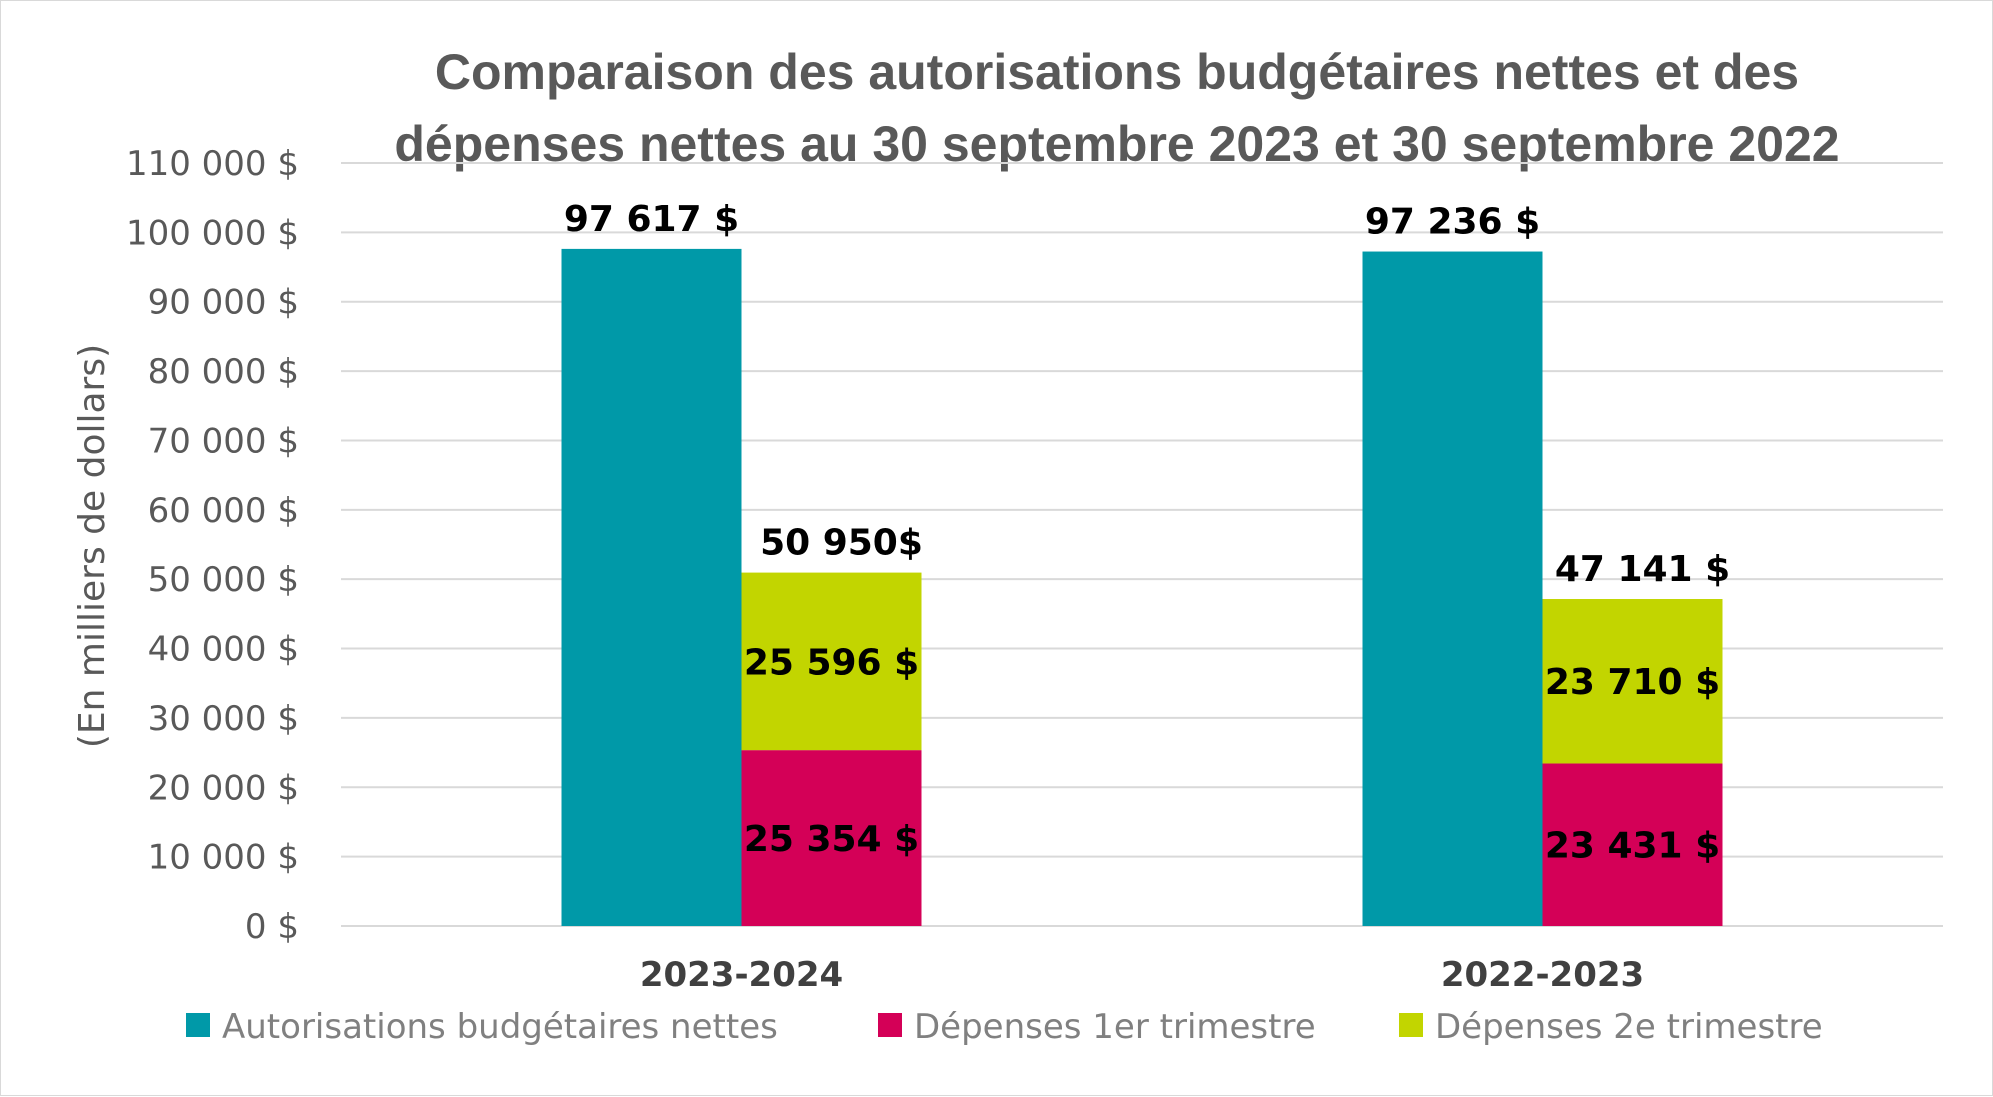 The height and width of the screenshot is (1097, 1993). I want to click on data-label-depenses-q2: 25 596 $, so click(831, 662).